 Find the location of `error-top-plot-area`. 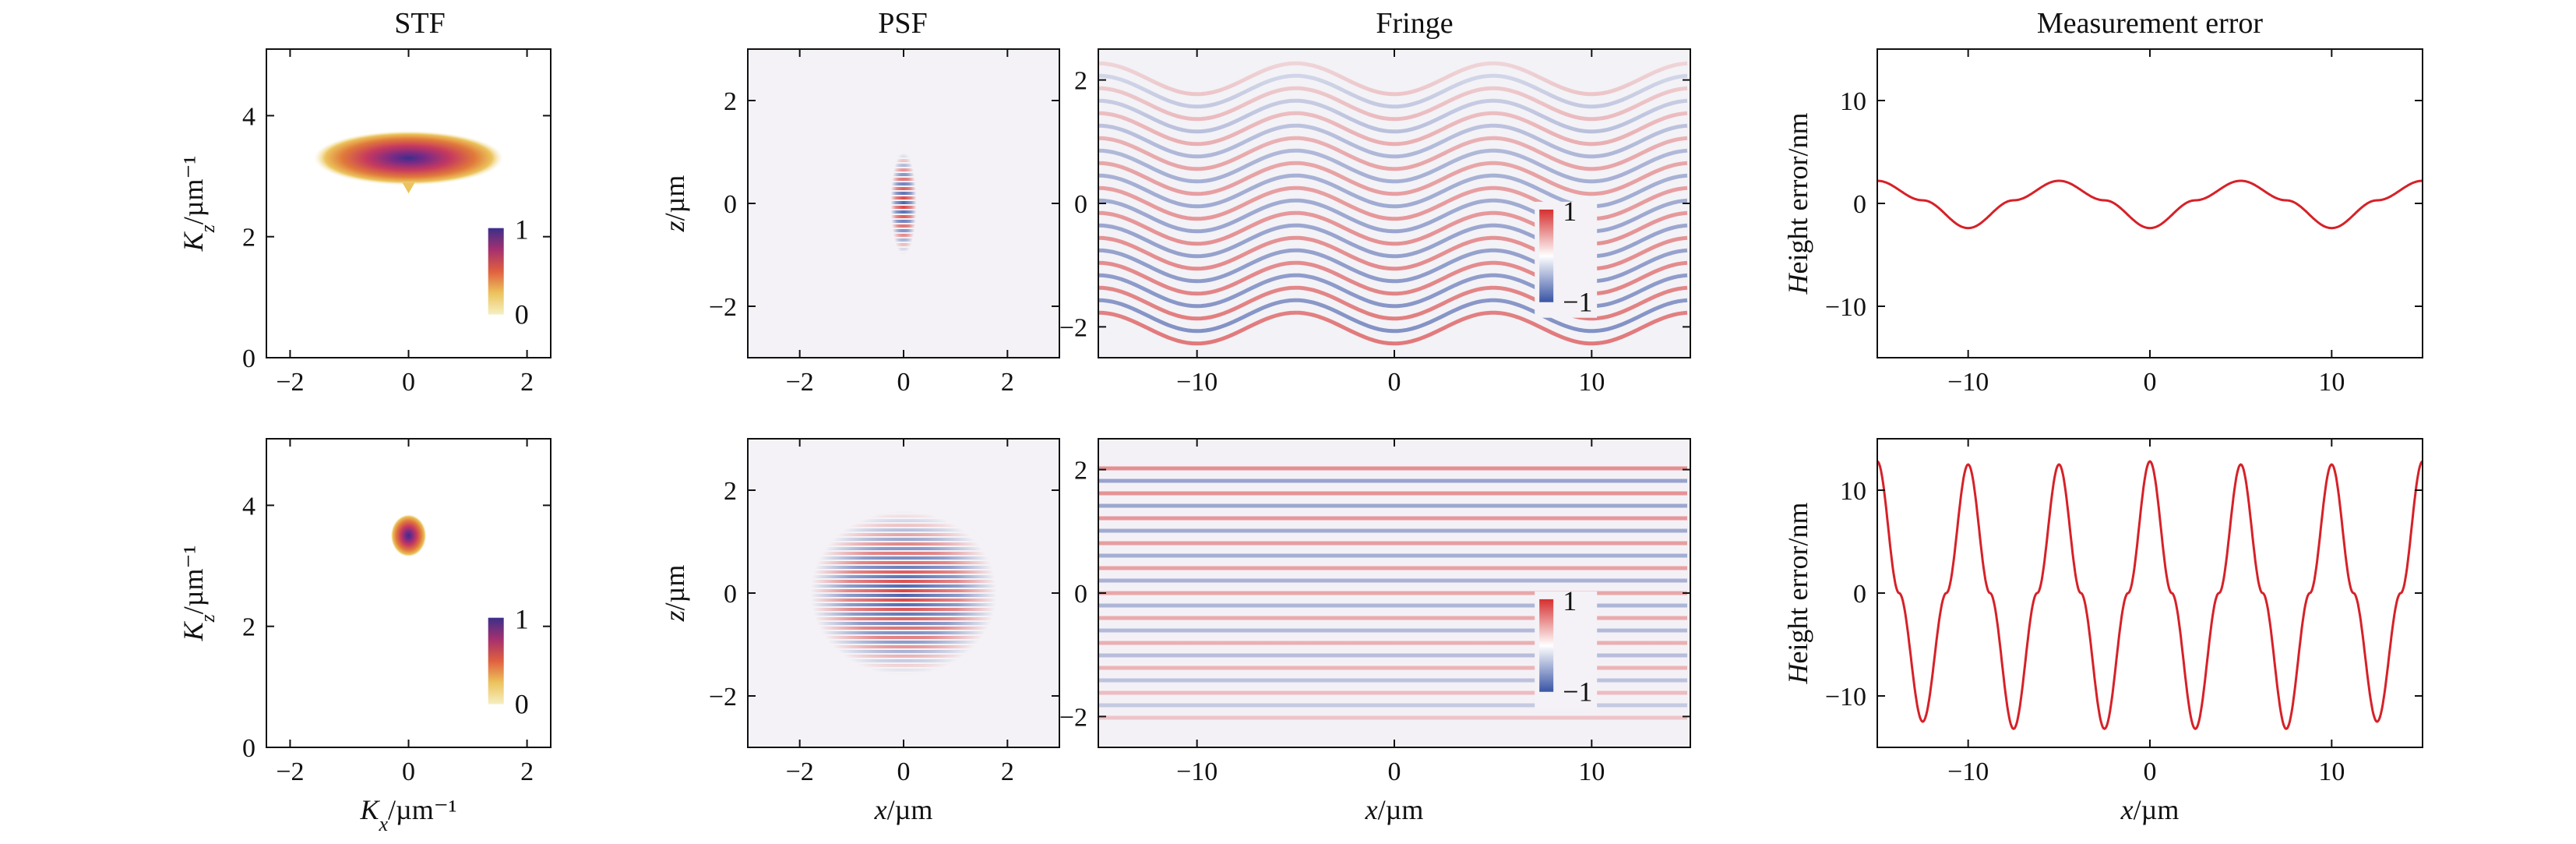

error-top-plot-area is located at coordinates (2150, 204).